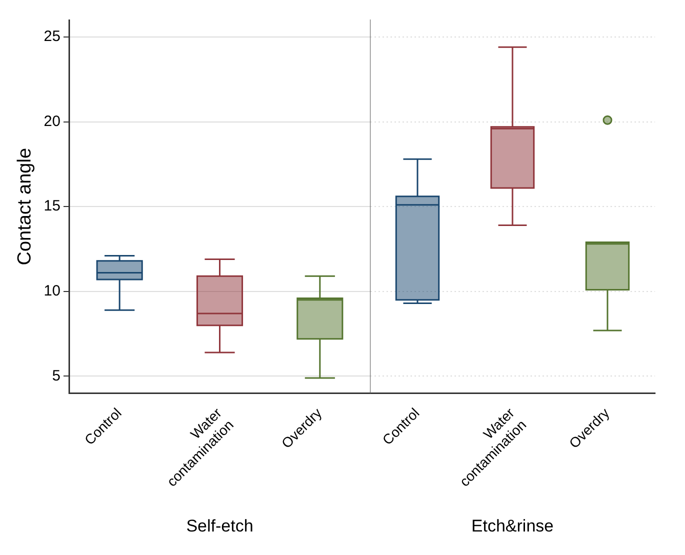  What do you see at coordinates (52, 291) in the screenshot?
I see `y-tick-label: 10` at bounding box center [52, 291].